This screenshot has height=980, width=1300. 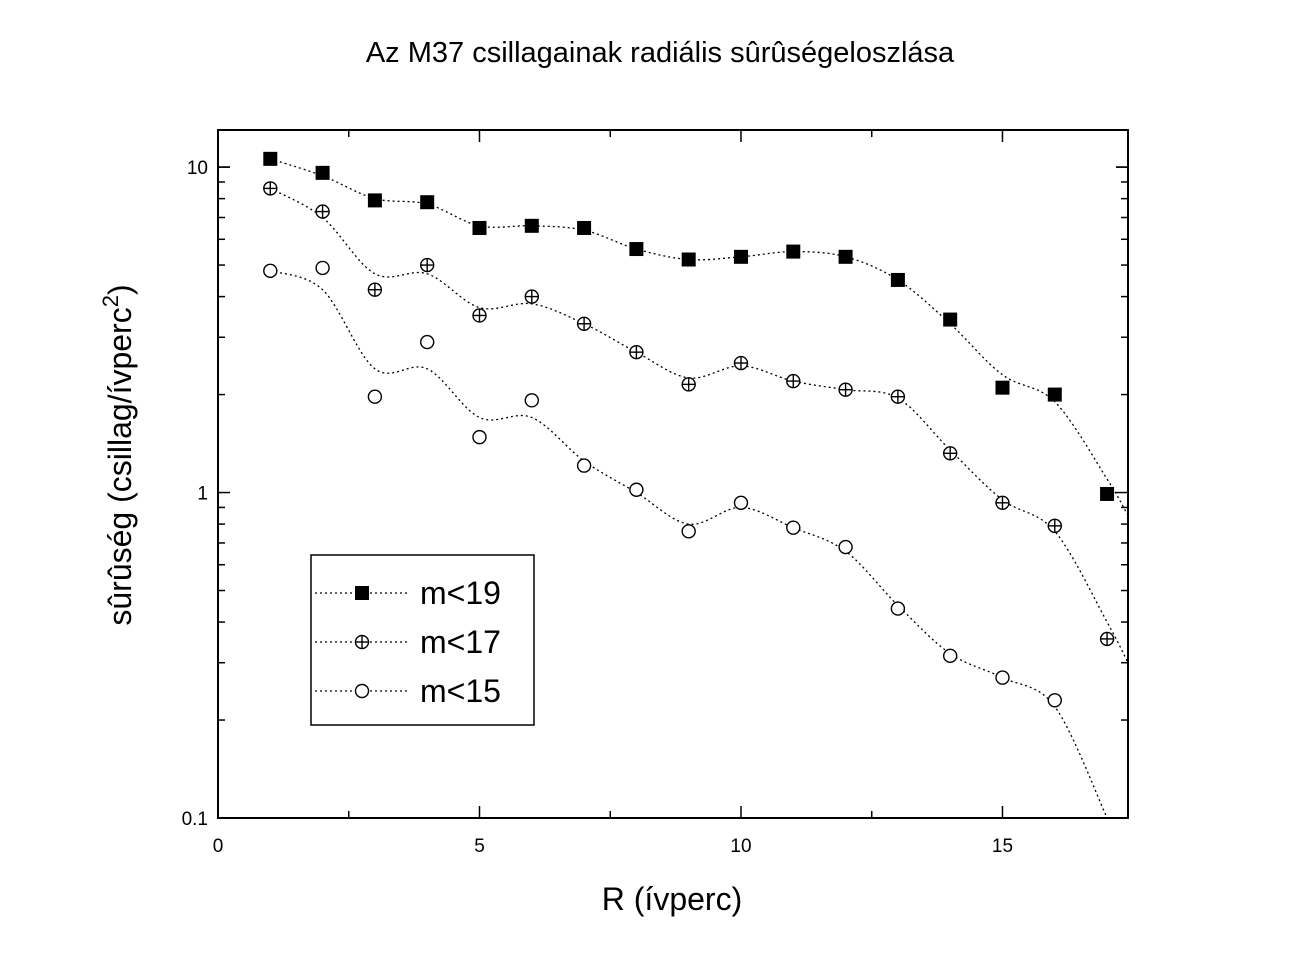 I want to click on x-tick-label: 0, so click(x=218, y=846).